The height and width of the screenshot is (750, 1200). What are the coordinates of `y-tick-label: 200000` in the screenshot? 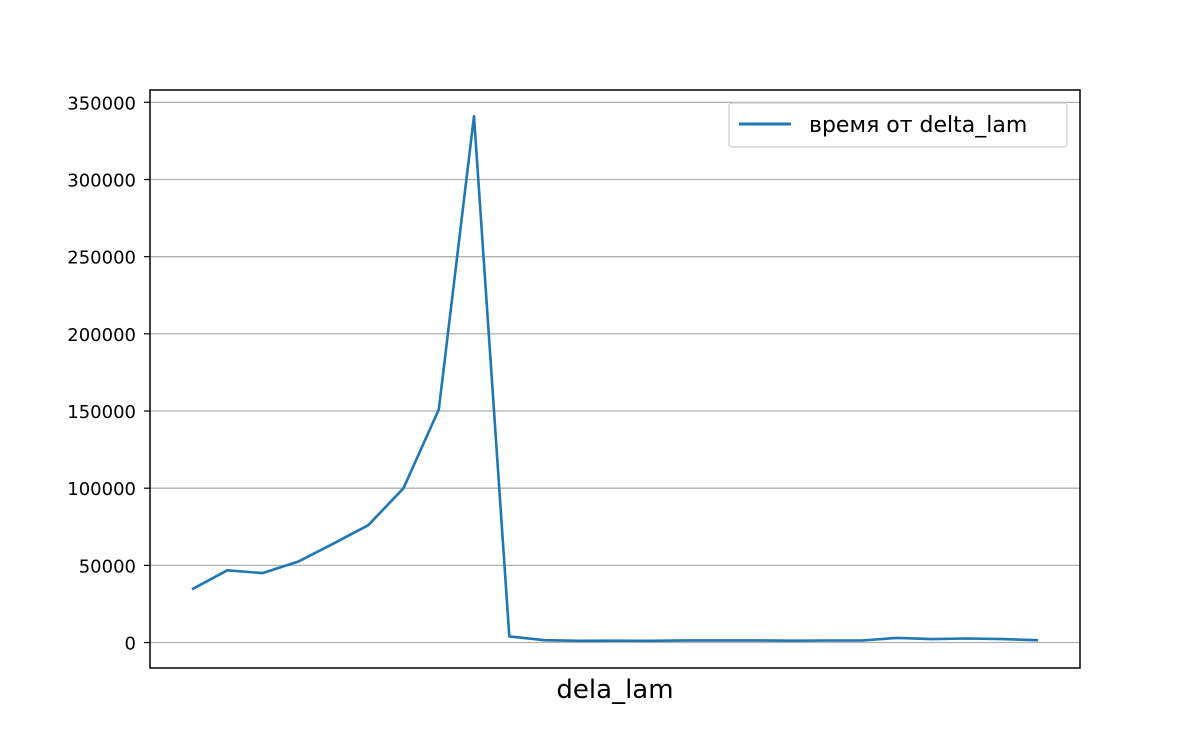 It's located at (101, 335).